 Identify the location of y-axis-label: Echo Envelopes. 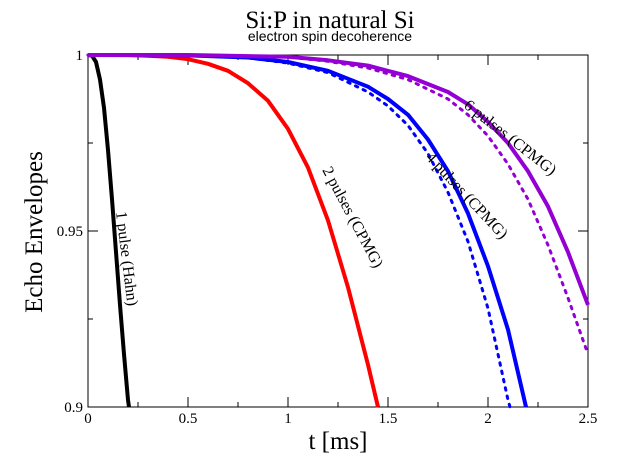
(34, 232).